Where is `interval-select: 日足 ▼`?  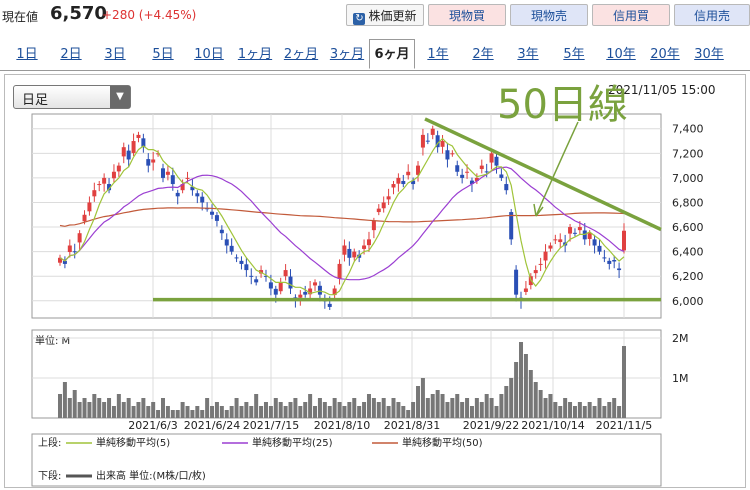 interval-select: 日足 ▼ is located at coordinates (72, 97).